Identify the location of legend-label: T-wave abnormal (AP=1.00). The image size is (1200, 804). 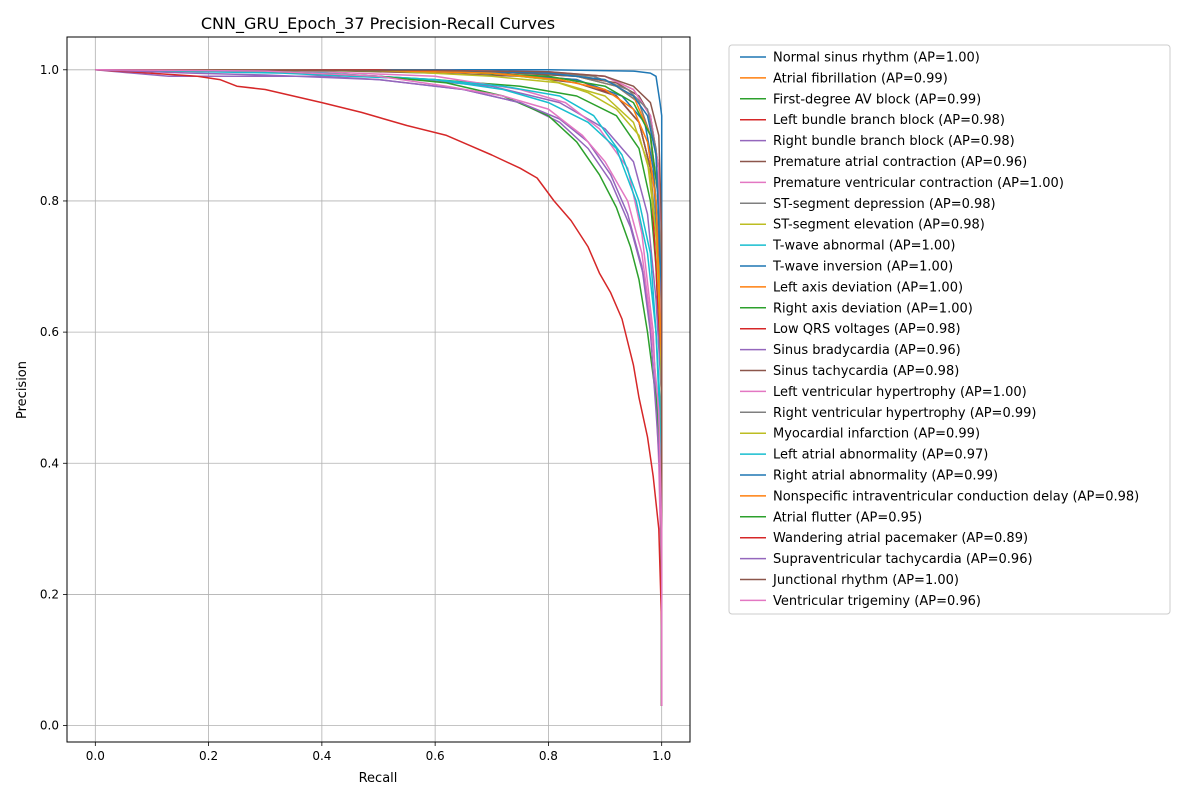
(863, 246).